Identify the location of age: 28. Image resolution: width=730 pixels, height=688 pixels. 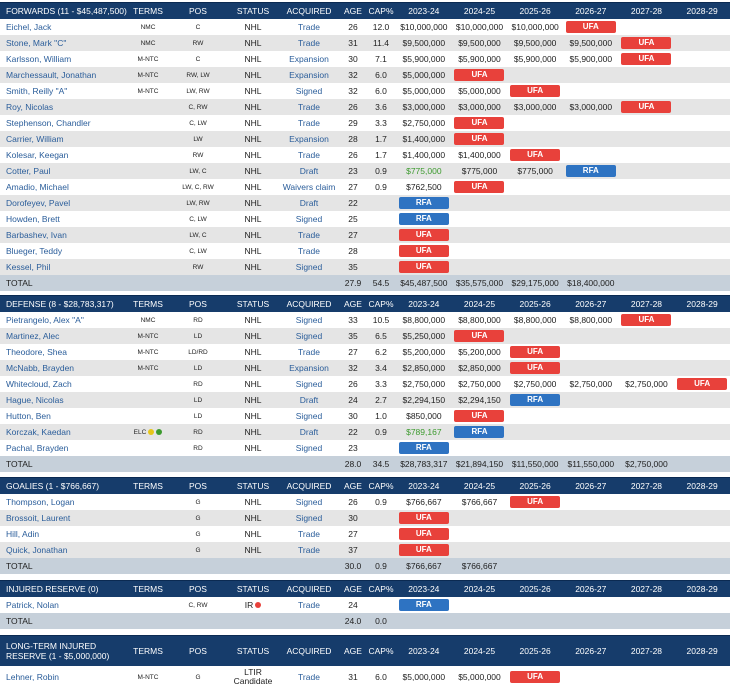
(353, 139).